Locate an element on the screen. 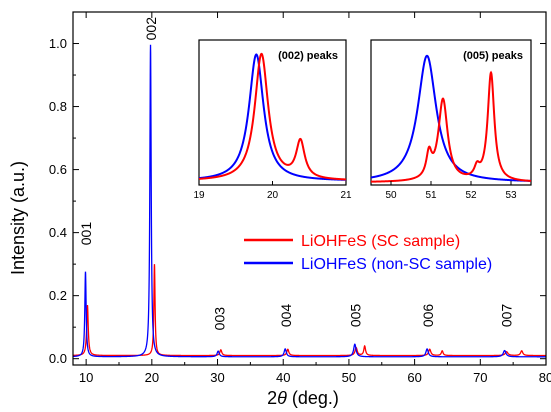 Image resolution: width=551 pixels, height=412 pixels. legend-label-sc: LiOHFeS (SC sample) is located at coordinates (380, 241).